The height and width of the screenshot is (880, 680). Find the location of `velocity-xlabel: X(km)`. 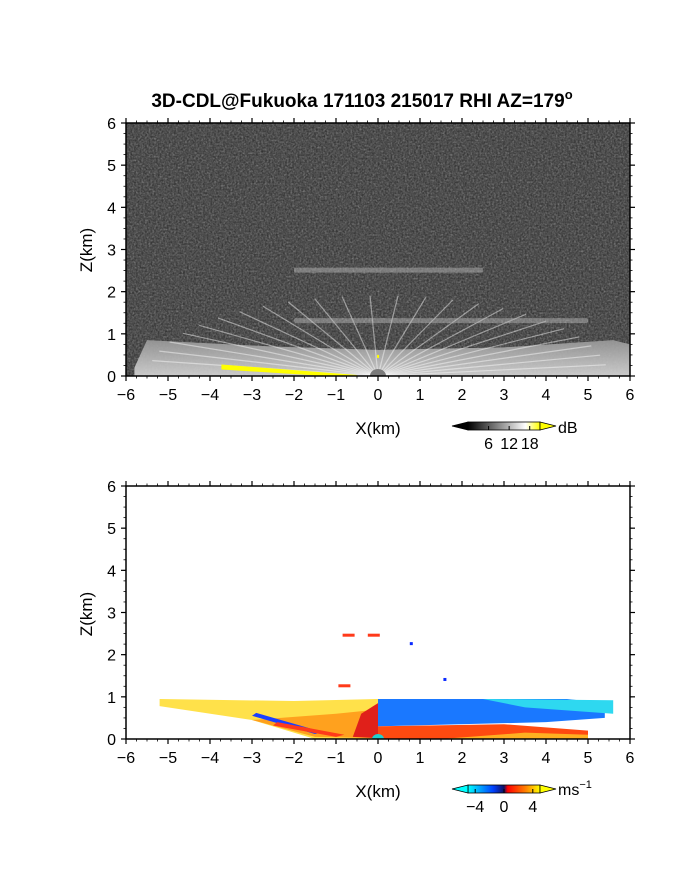

velocity-xlabel: X(km) is located at coordinates (377, 791).